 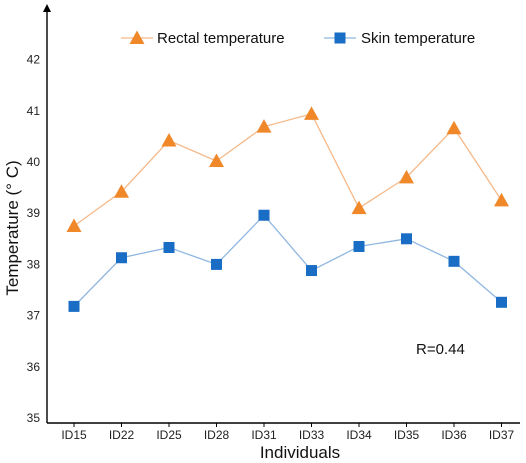 I want to click on y-tick-label: 41, so click(x=34, y=111).